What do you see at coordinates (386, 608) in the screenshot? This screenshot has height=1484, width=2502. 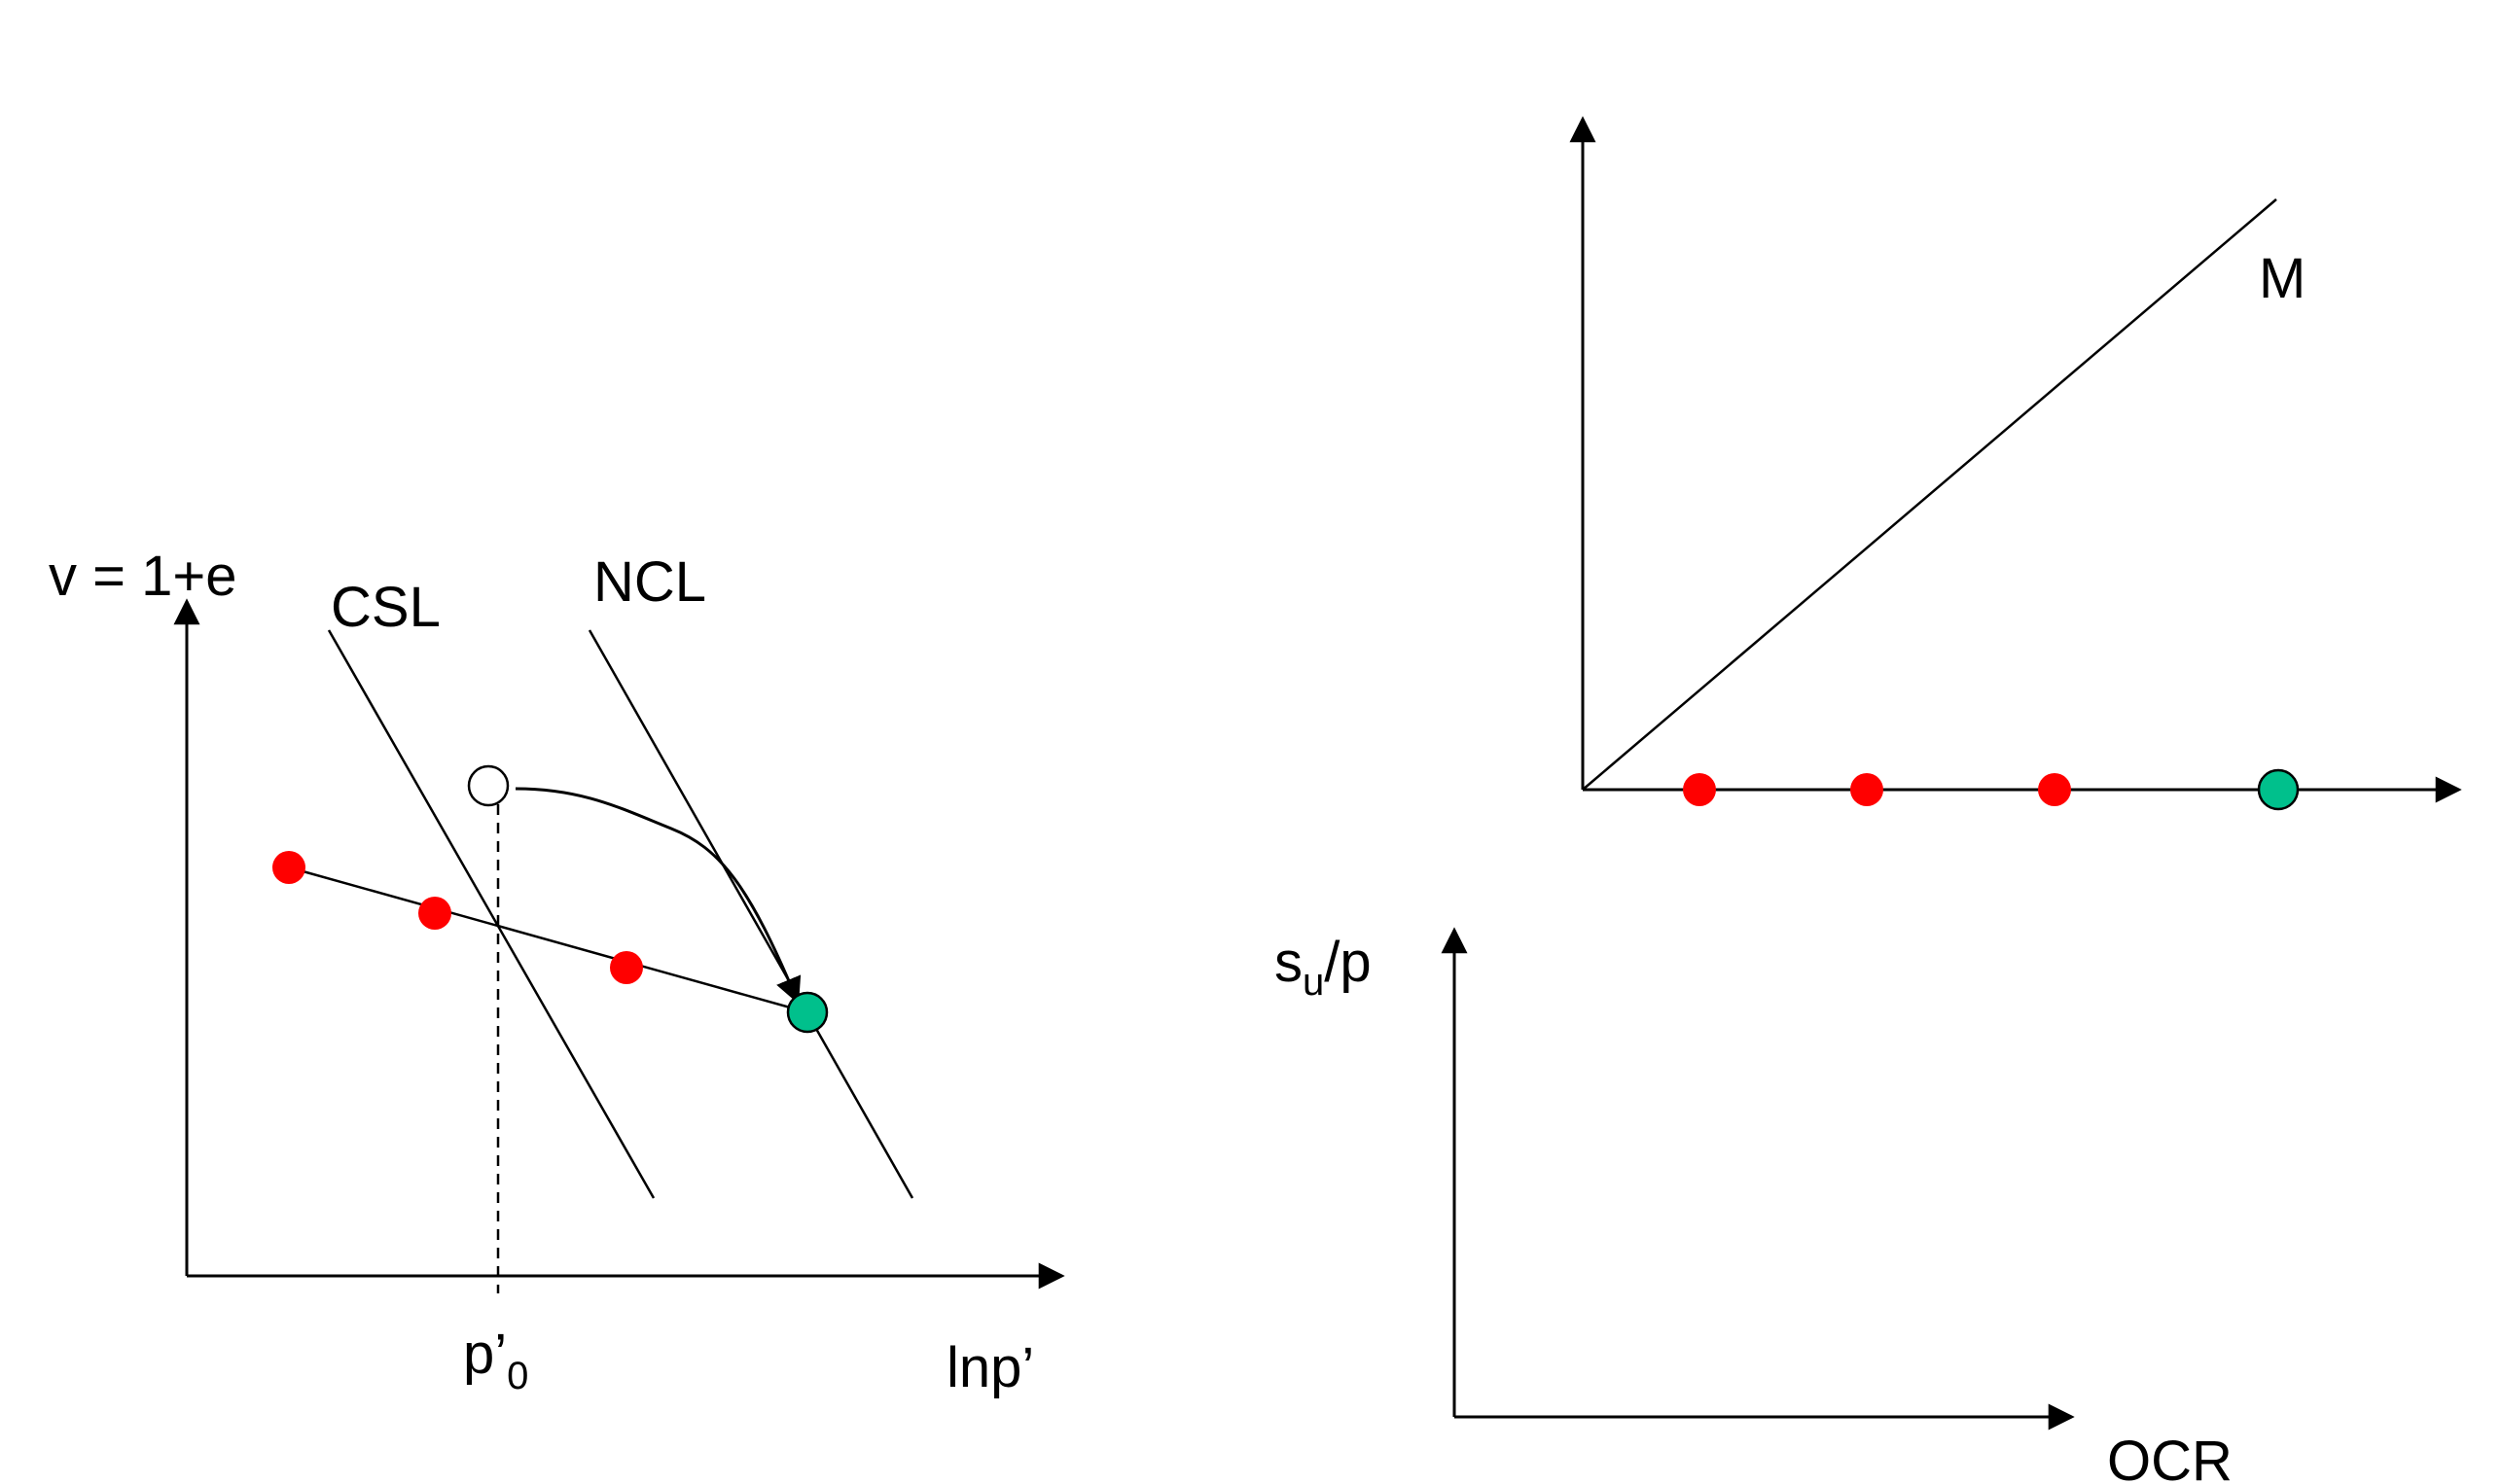 I see `csl-label: CSL` at bounding box center [386, 608].